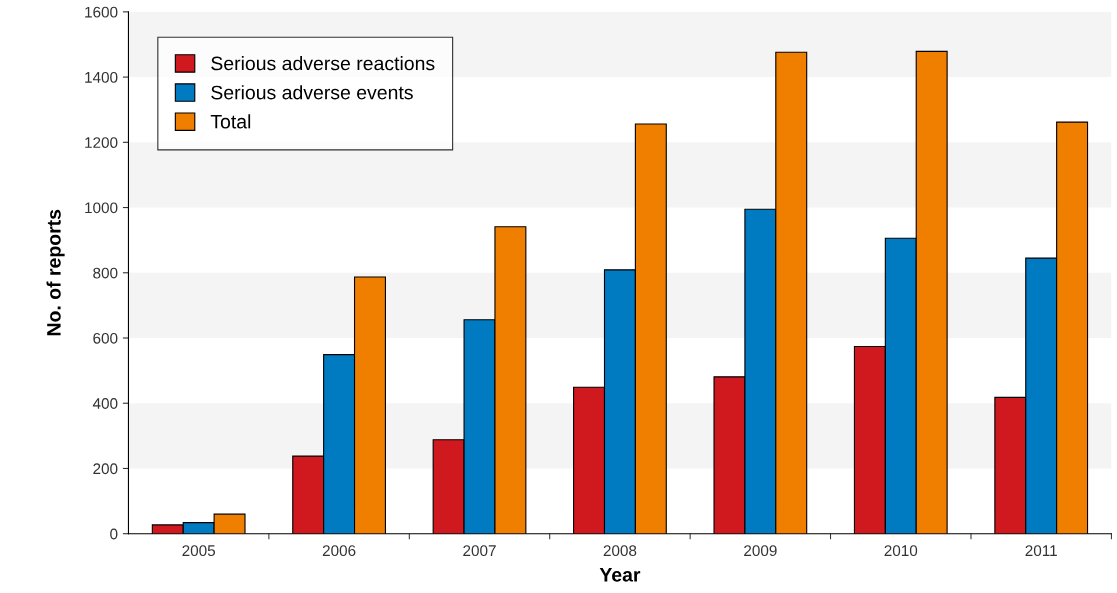 This screenshot has height=593, width=1117. I want to click on y-tick-label: 200, so click(105, 469).